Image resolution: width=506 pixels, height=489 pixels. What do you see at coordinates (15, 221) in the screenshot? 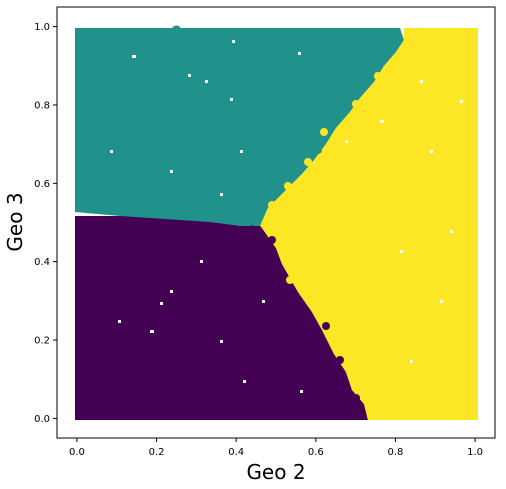
I see `y-axis-label: Geo 3` at bounding box center [15, 221].